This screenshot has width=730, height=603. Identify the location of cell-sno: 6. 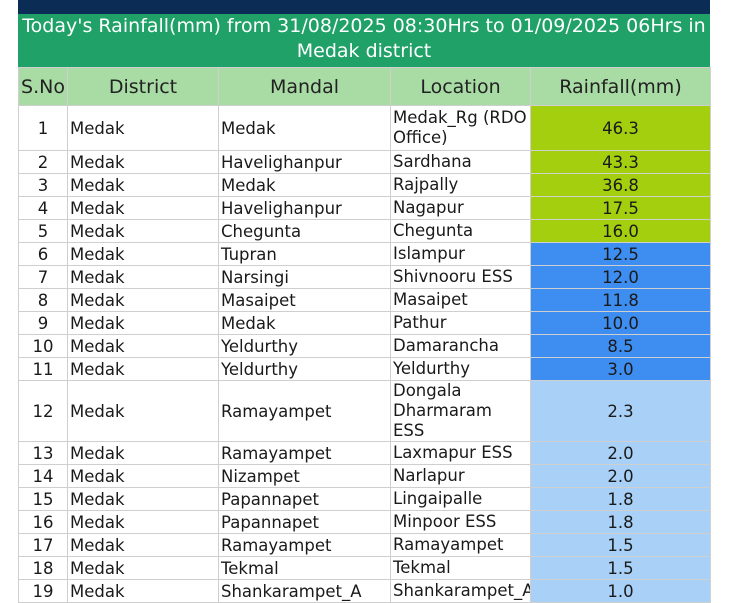
(43, 254).